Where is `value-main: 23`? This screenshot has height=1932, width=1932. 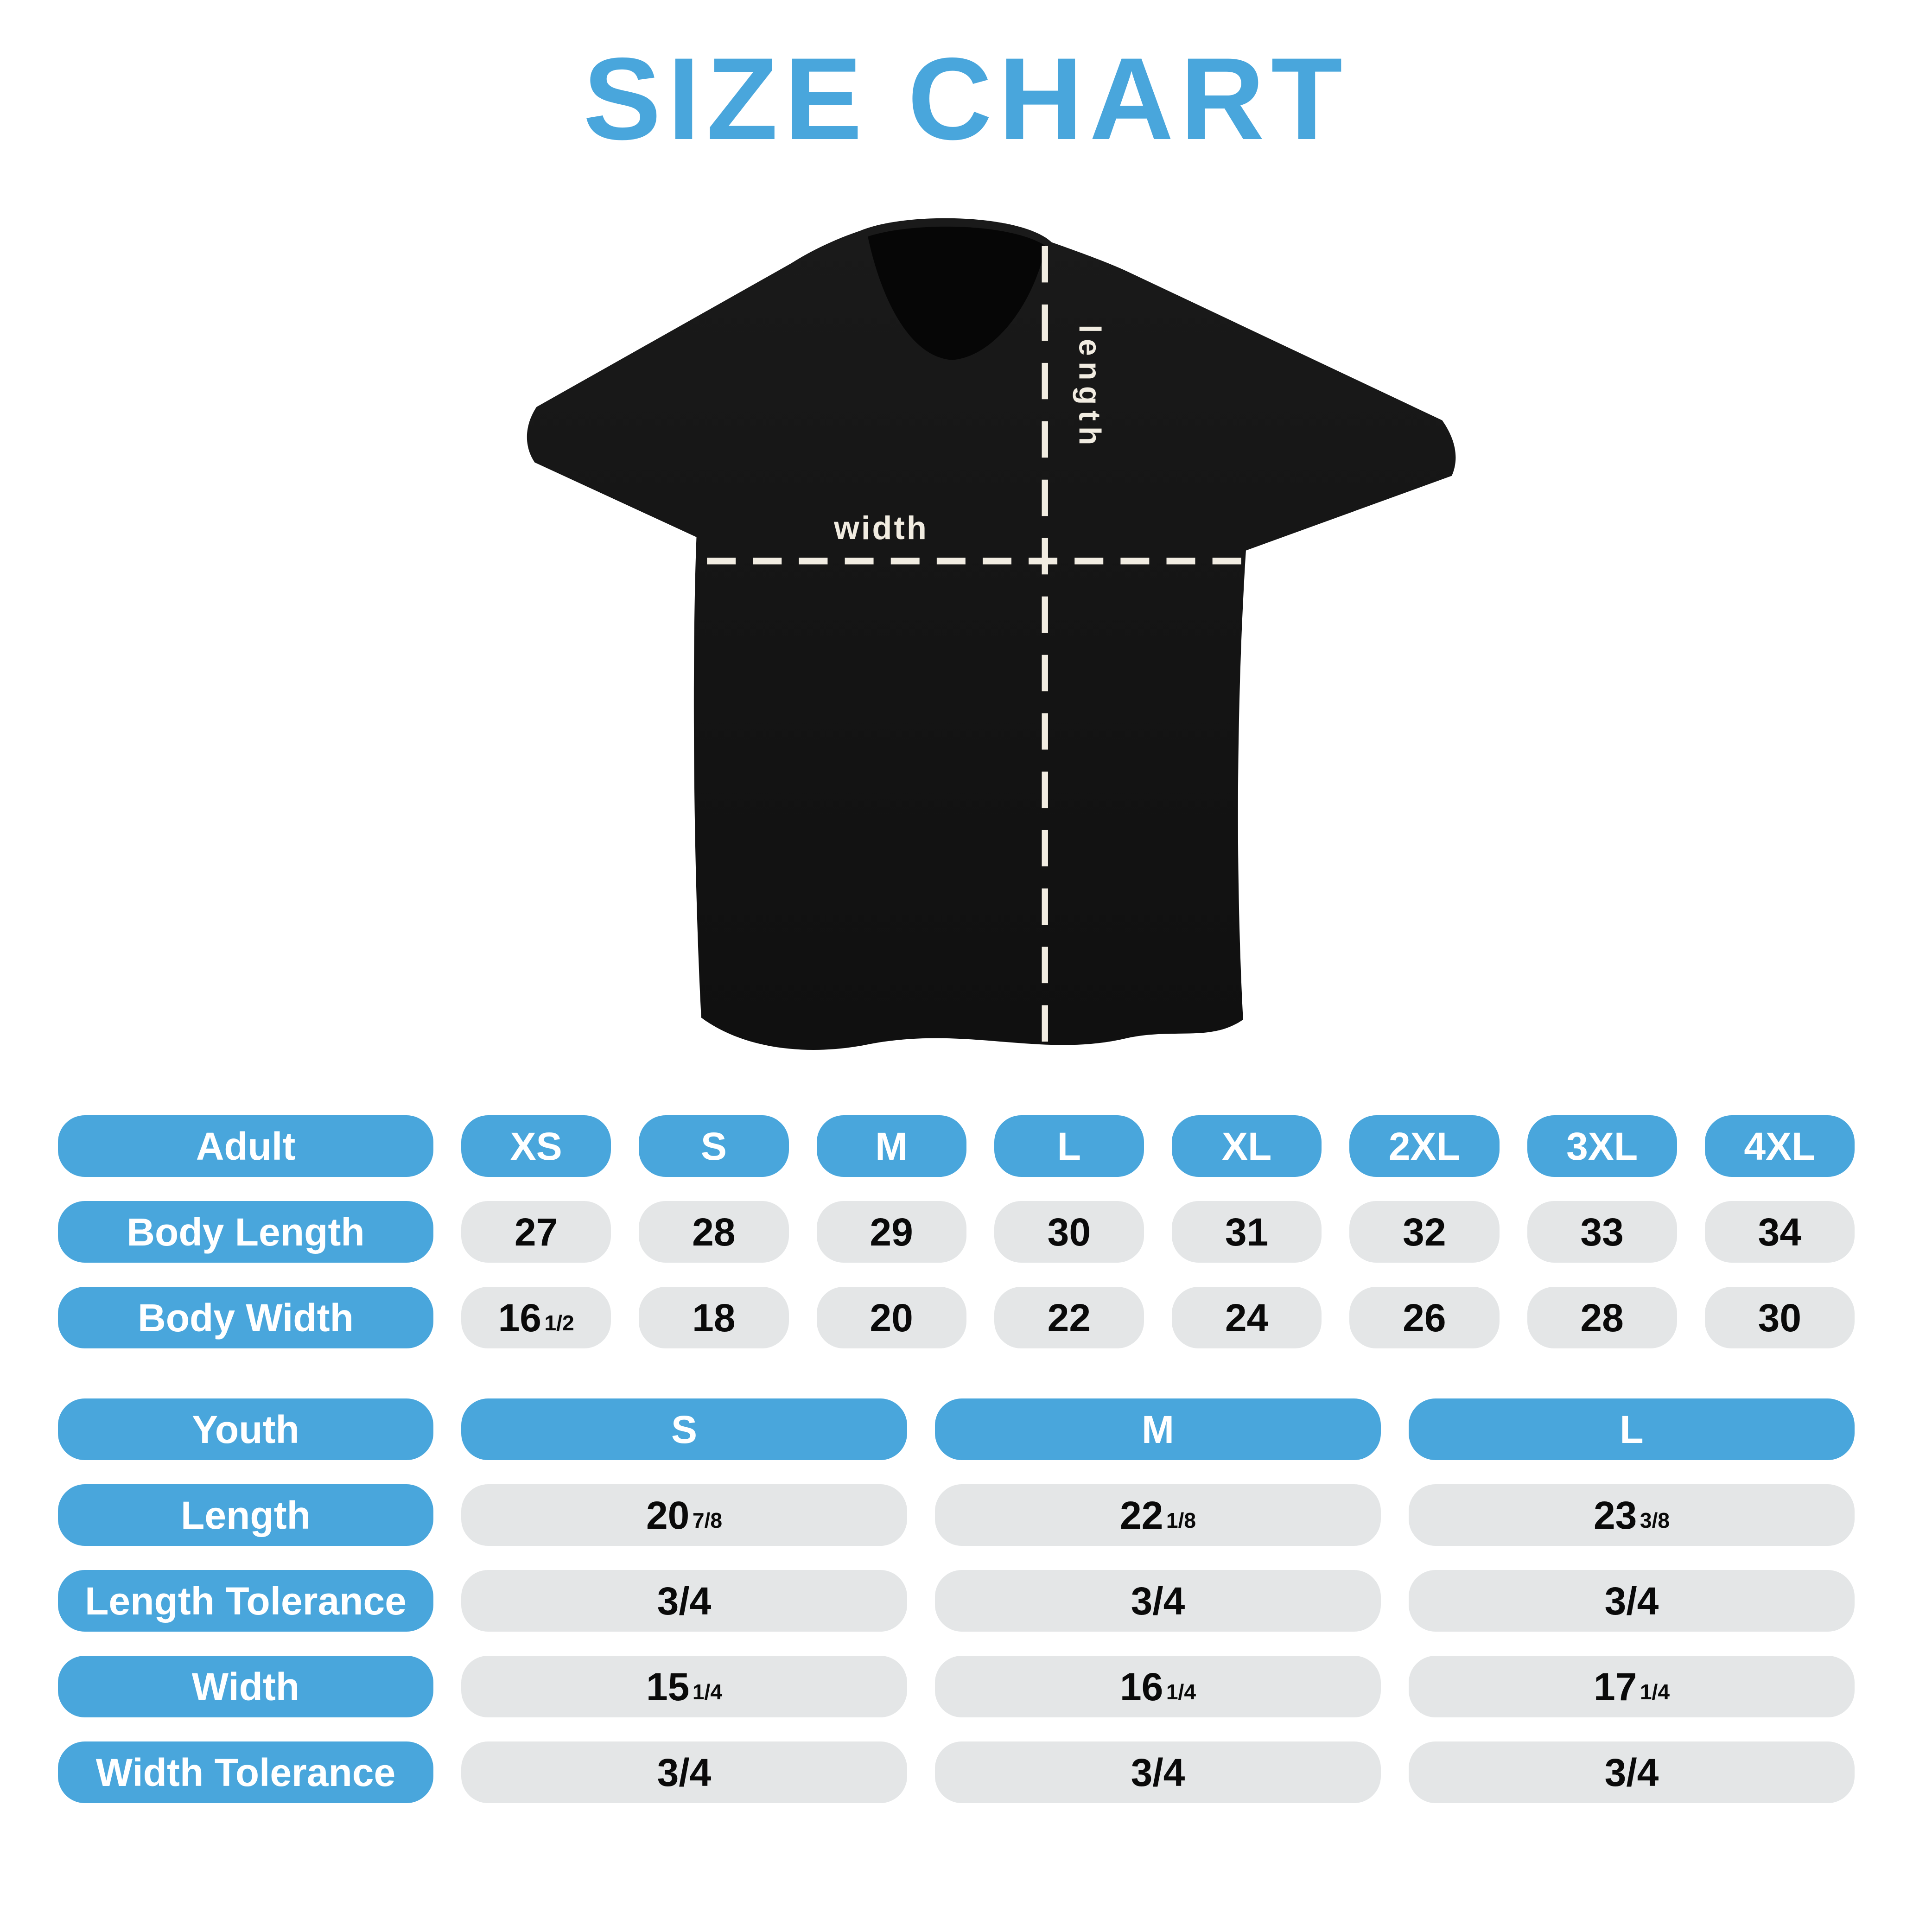
value-main: 23 is located at coordinates (1615, 1515).